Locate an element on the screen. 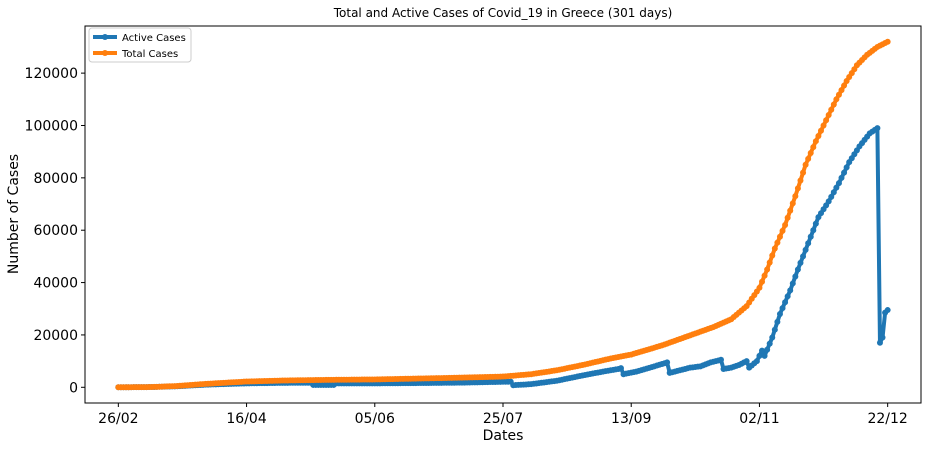  x-tick-label: 16/04 is located at coordinates (246, 419).